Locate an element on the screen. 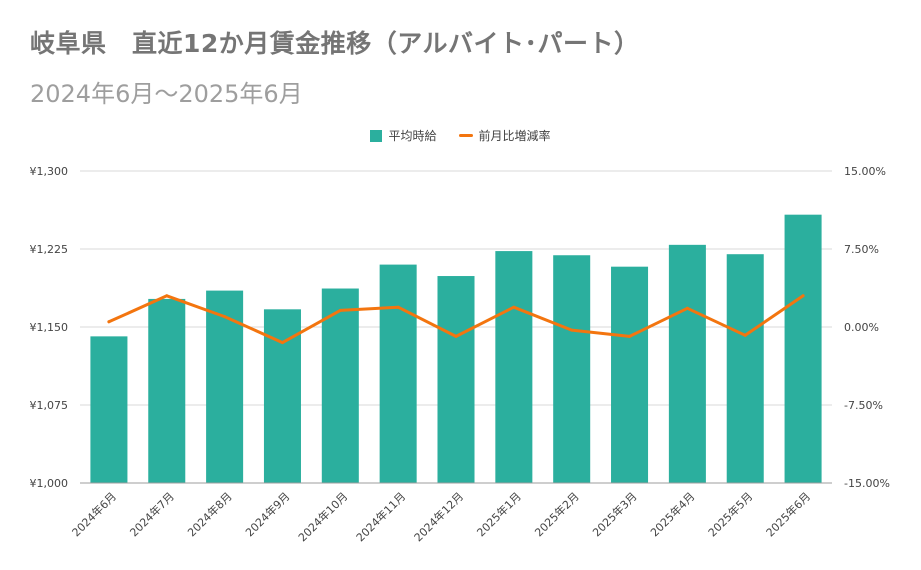 This screenshot has width=921, height=570. x-tick-label: 2024年6月 is located at coordinates (94, 514).